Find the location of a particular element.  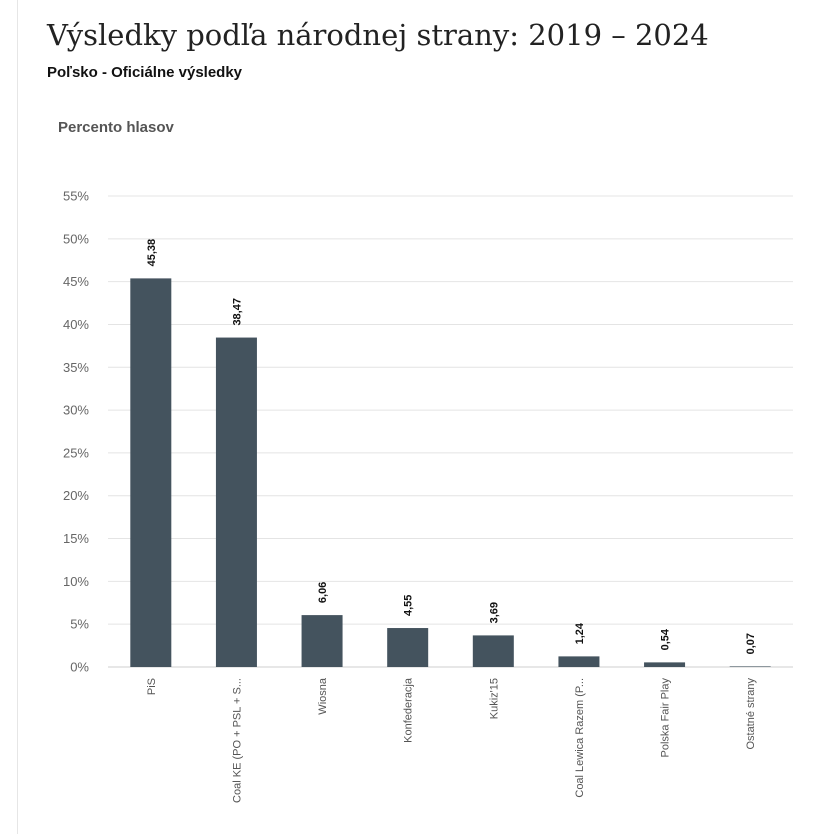

category-label: Konfederacja is located at coordinates (409, 710).